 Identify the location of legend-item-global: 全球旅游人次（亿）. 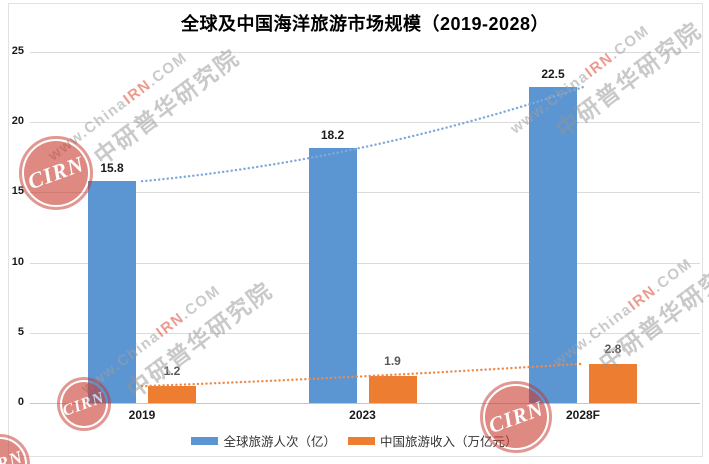
(263, 440).